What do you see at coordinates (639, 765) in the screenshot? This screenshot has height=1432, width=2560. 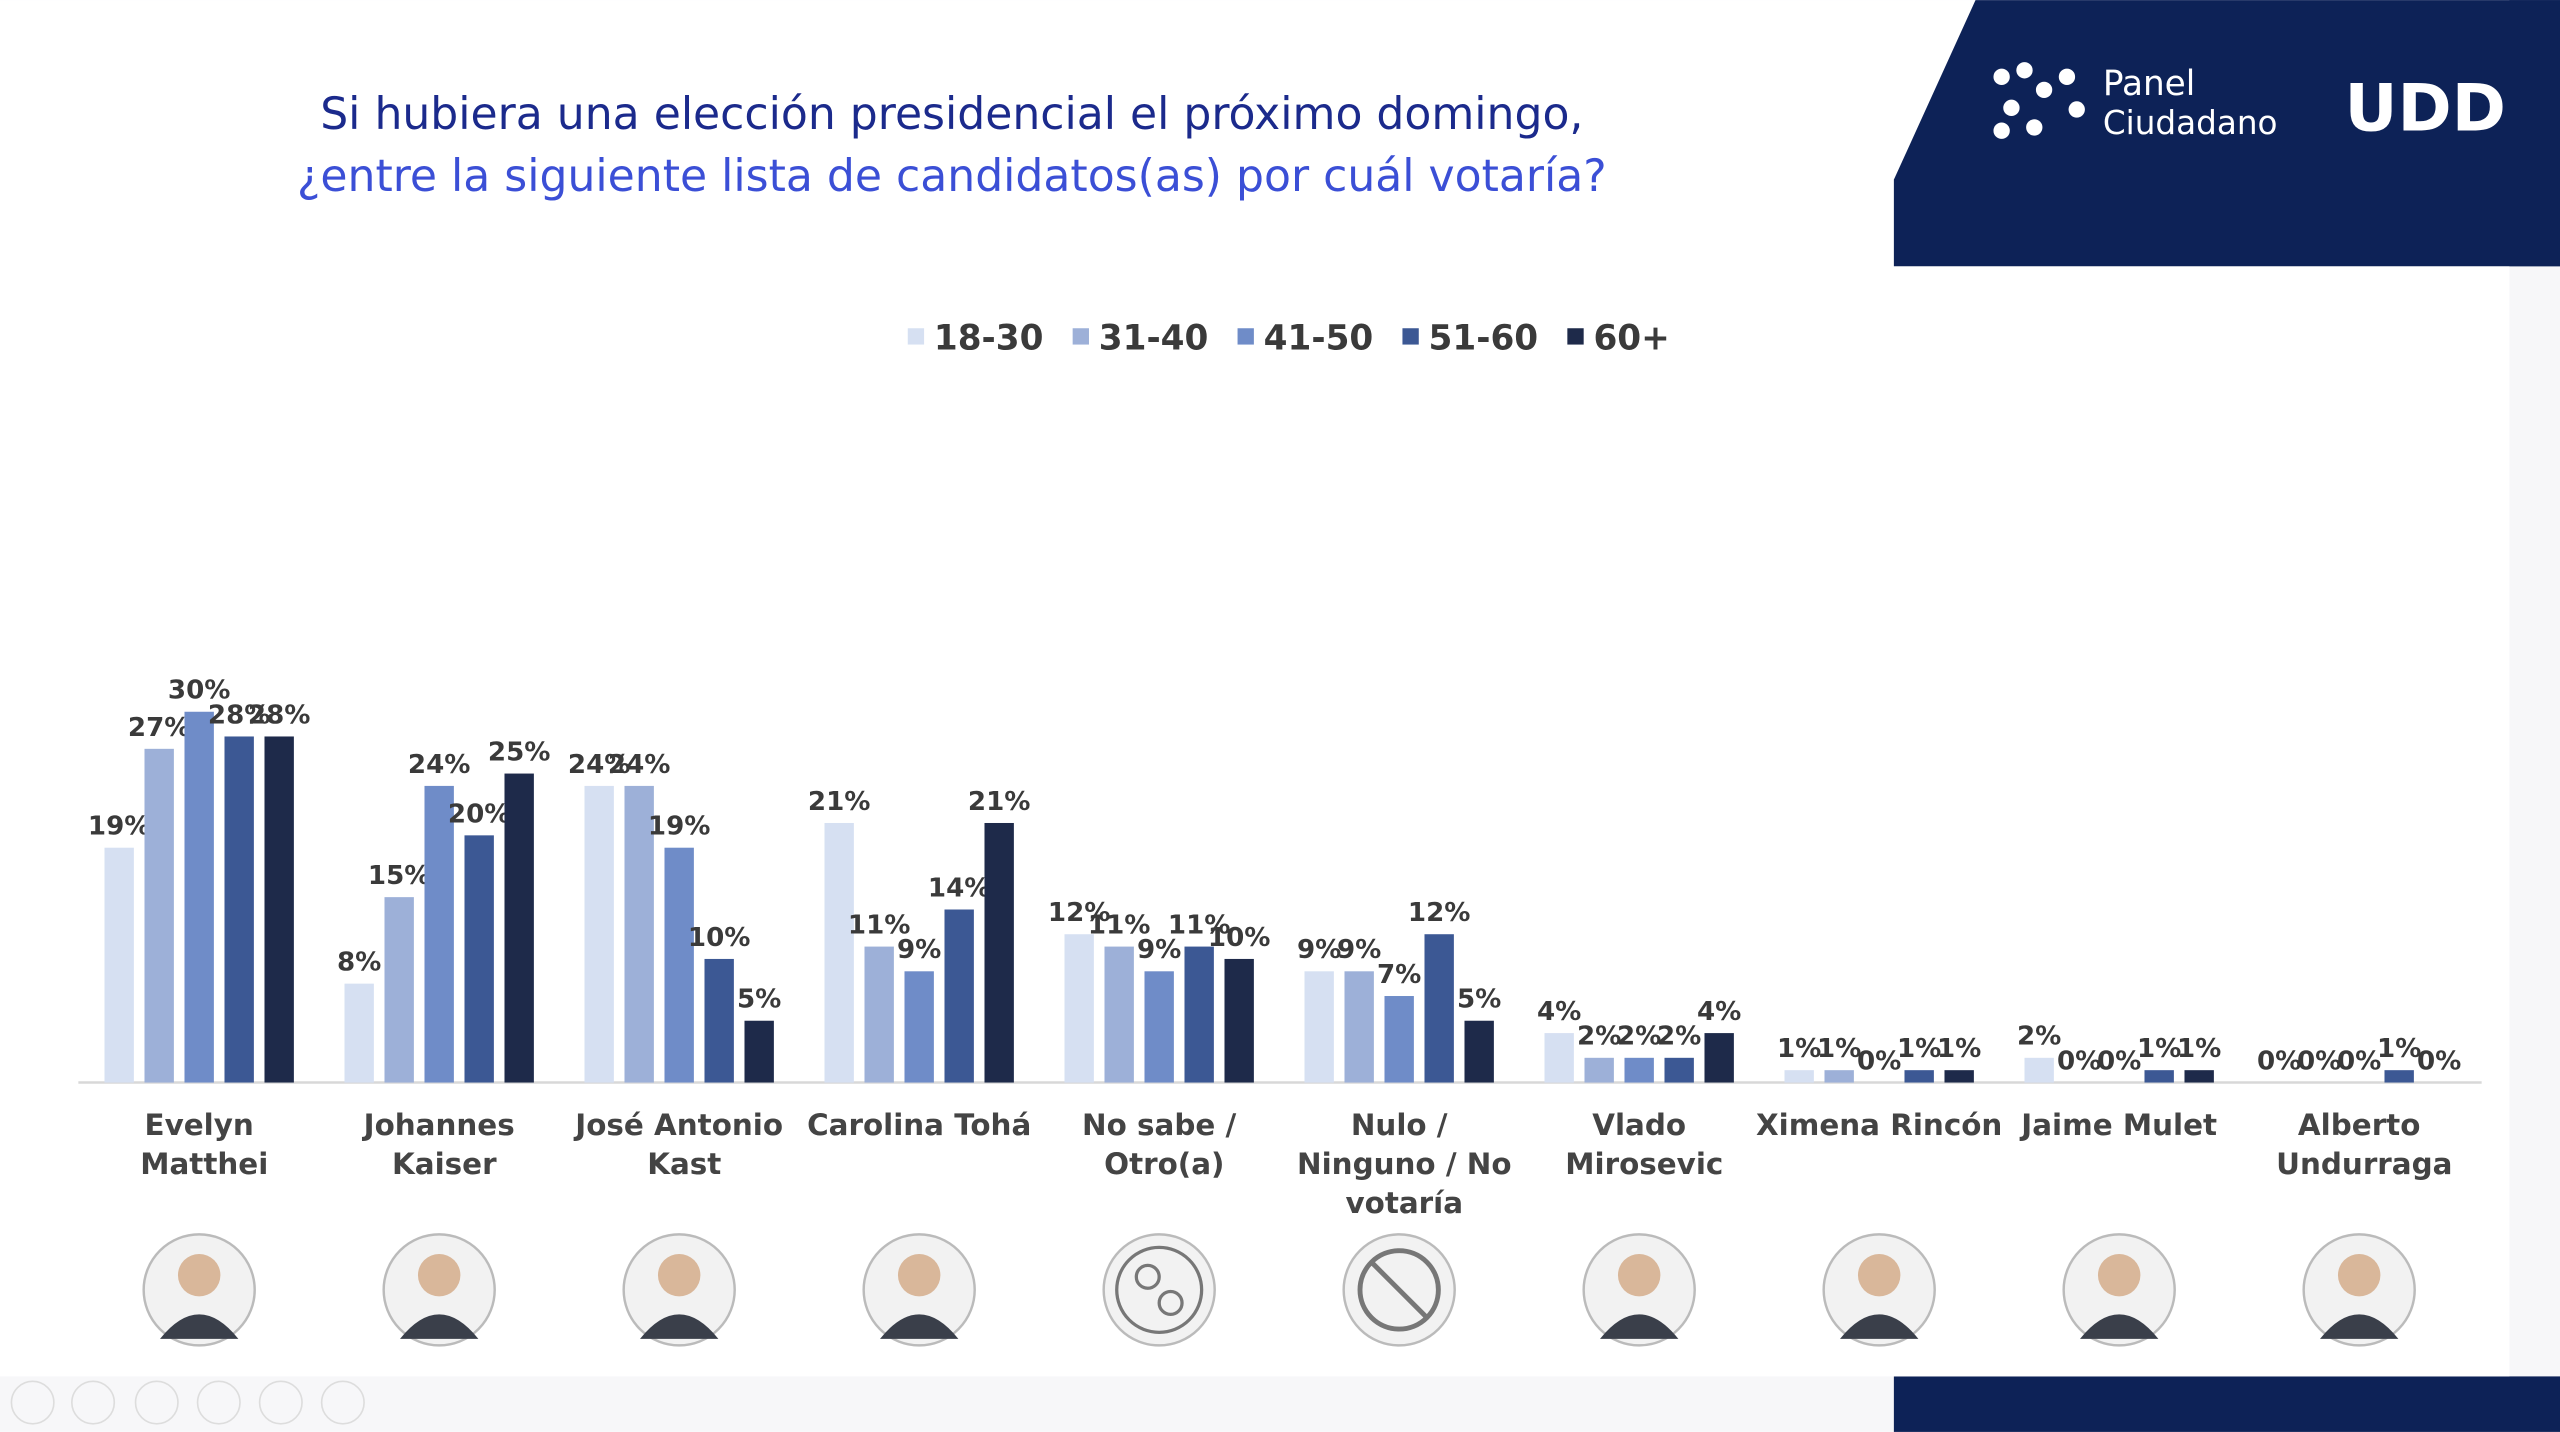 I see `value-label: 24%` at bounding box center [639, 765].